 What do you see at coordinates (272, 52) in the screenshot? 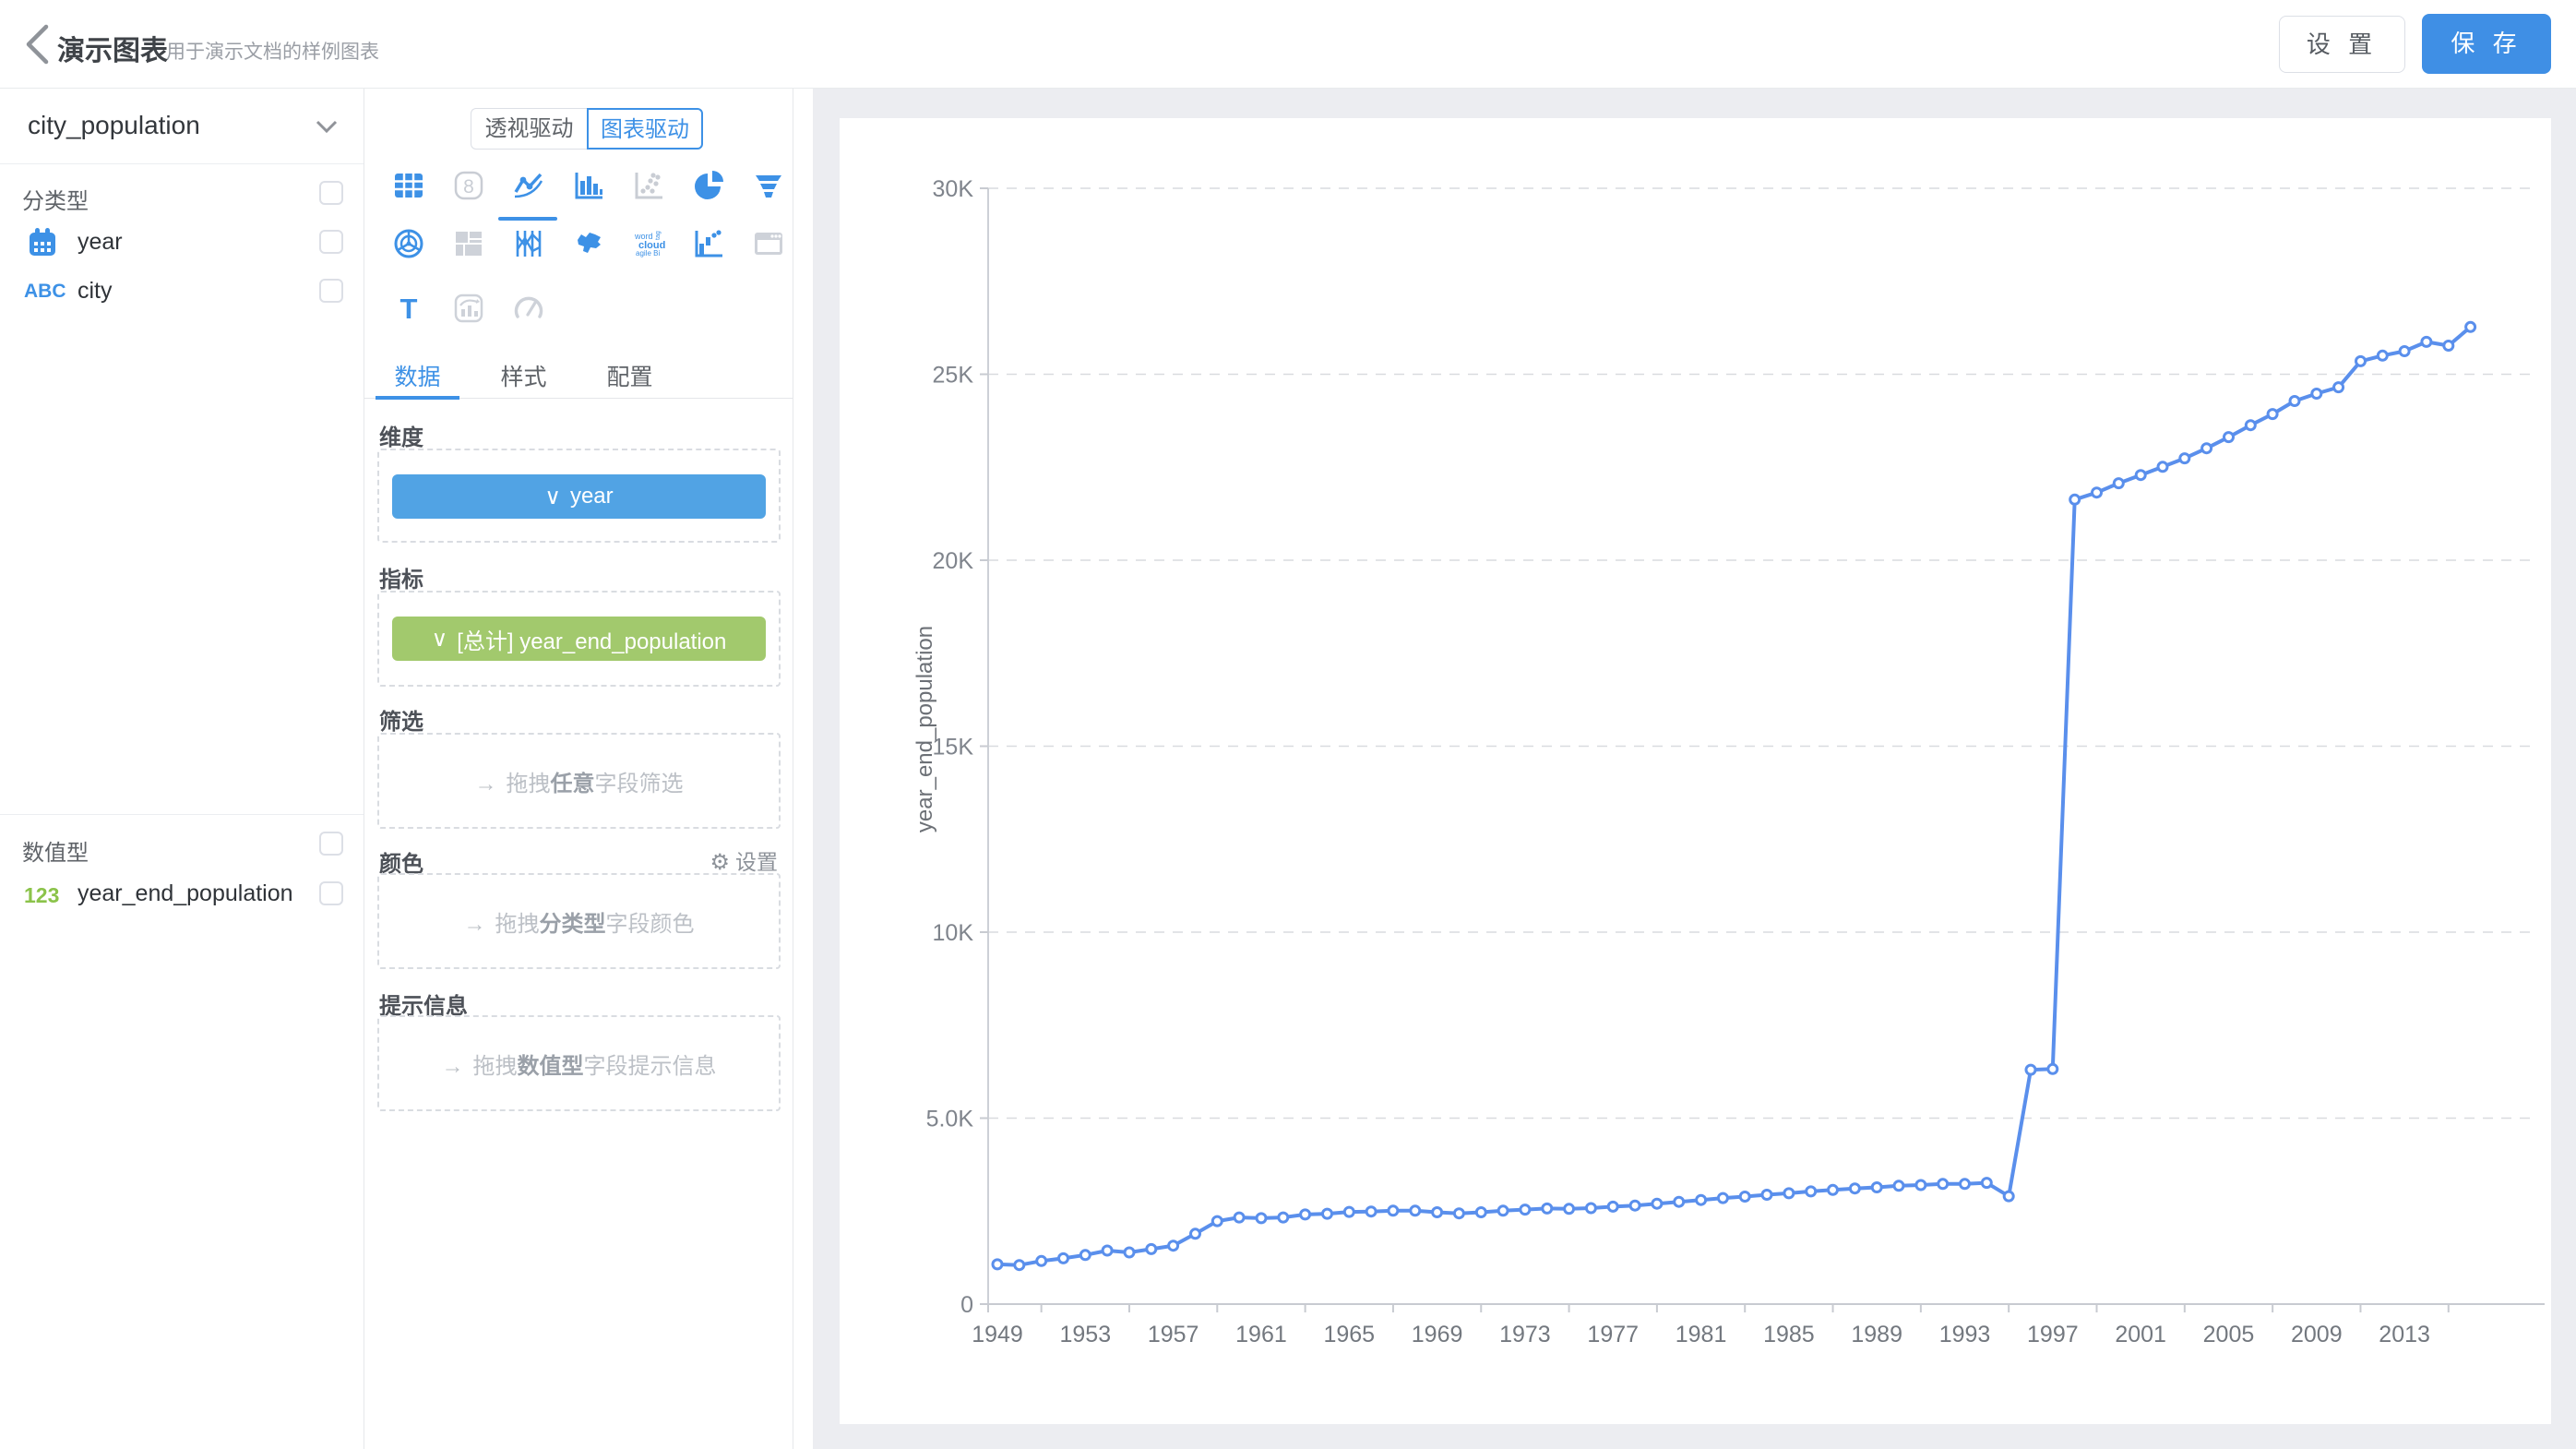
I see `page-subtitle: 用于演示文档的样例图表` at bounding box center [272, 52].